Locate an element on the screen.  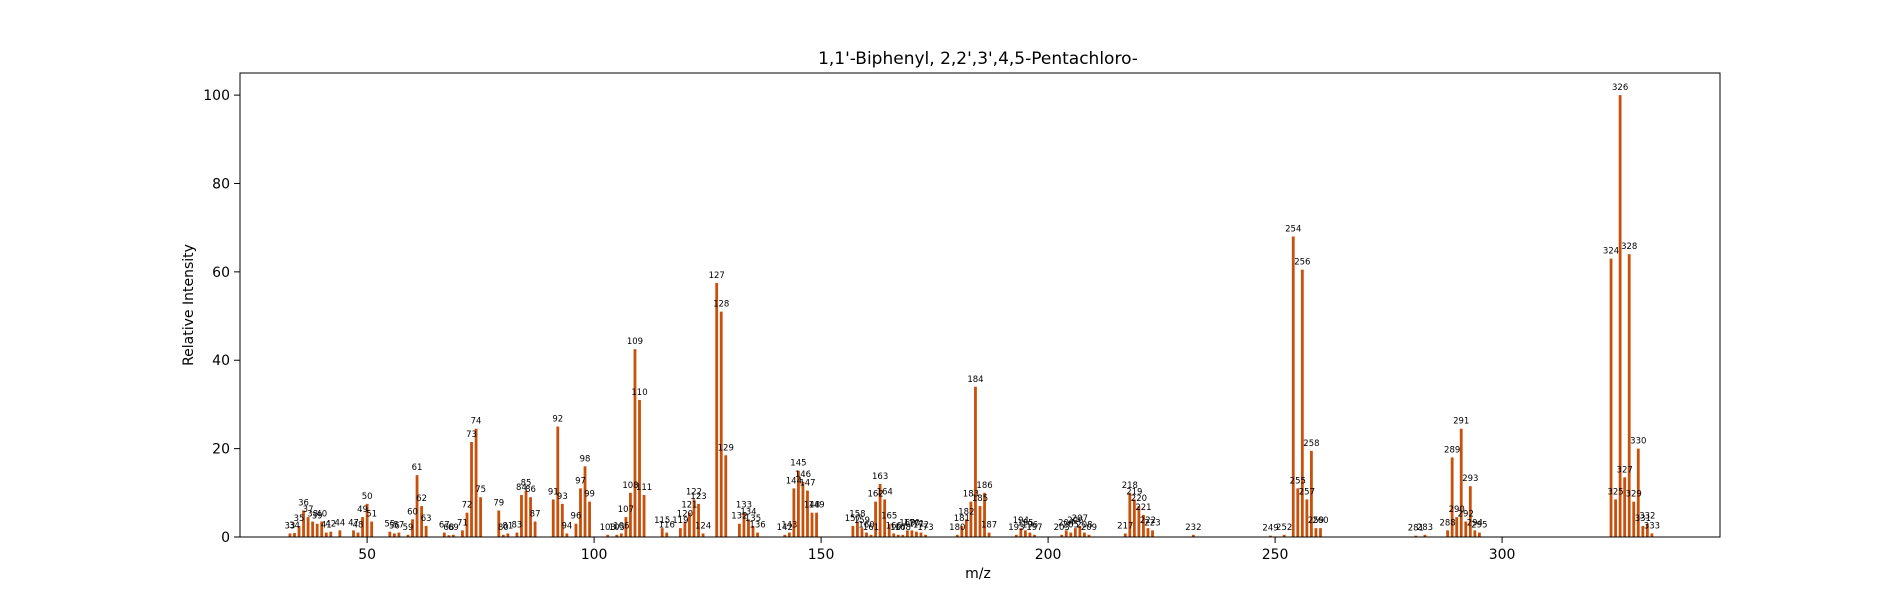
peak-label-204: 204 is located at coordinates (1066, 523).